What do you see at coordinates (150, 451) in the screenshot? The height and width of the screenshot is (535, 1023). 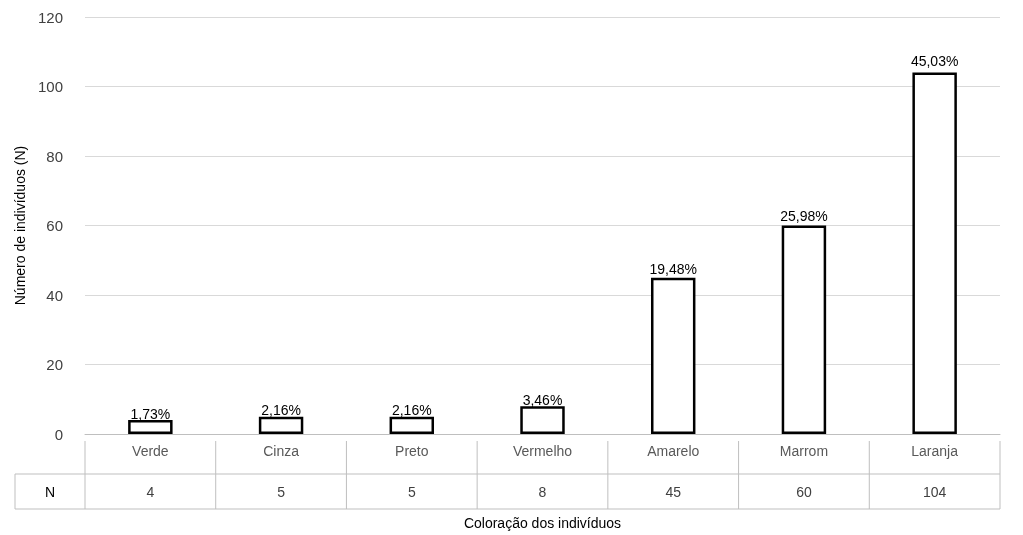 I see `x-tick-label: Verde` at bounding box center [150, 451].